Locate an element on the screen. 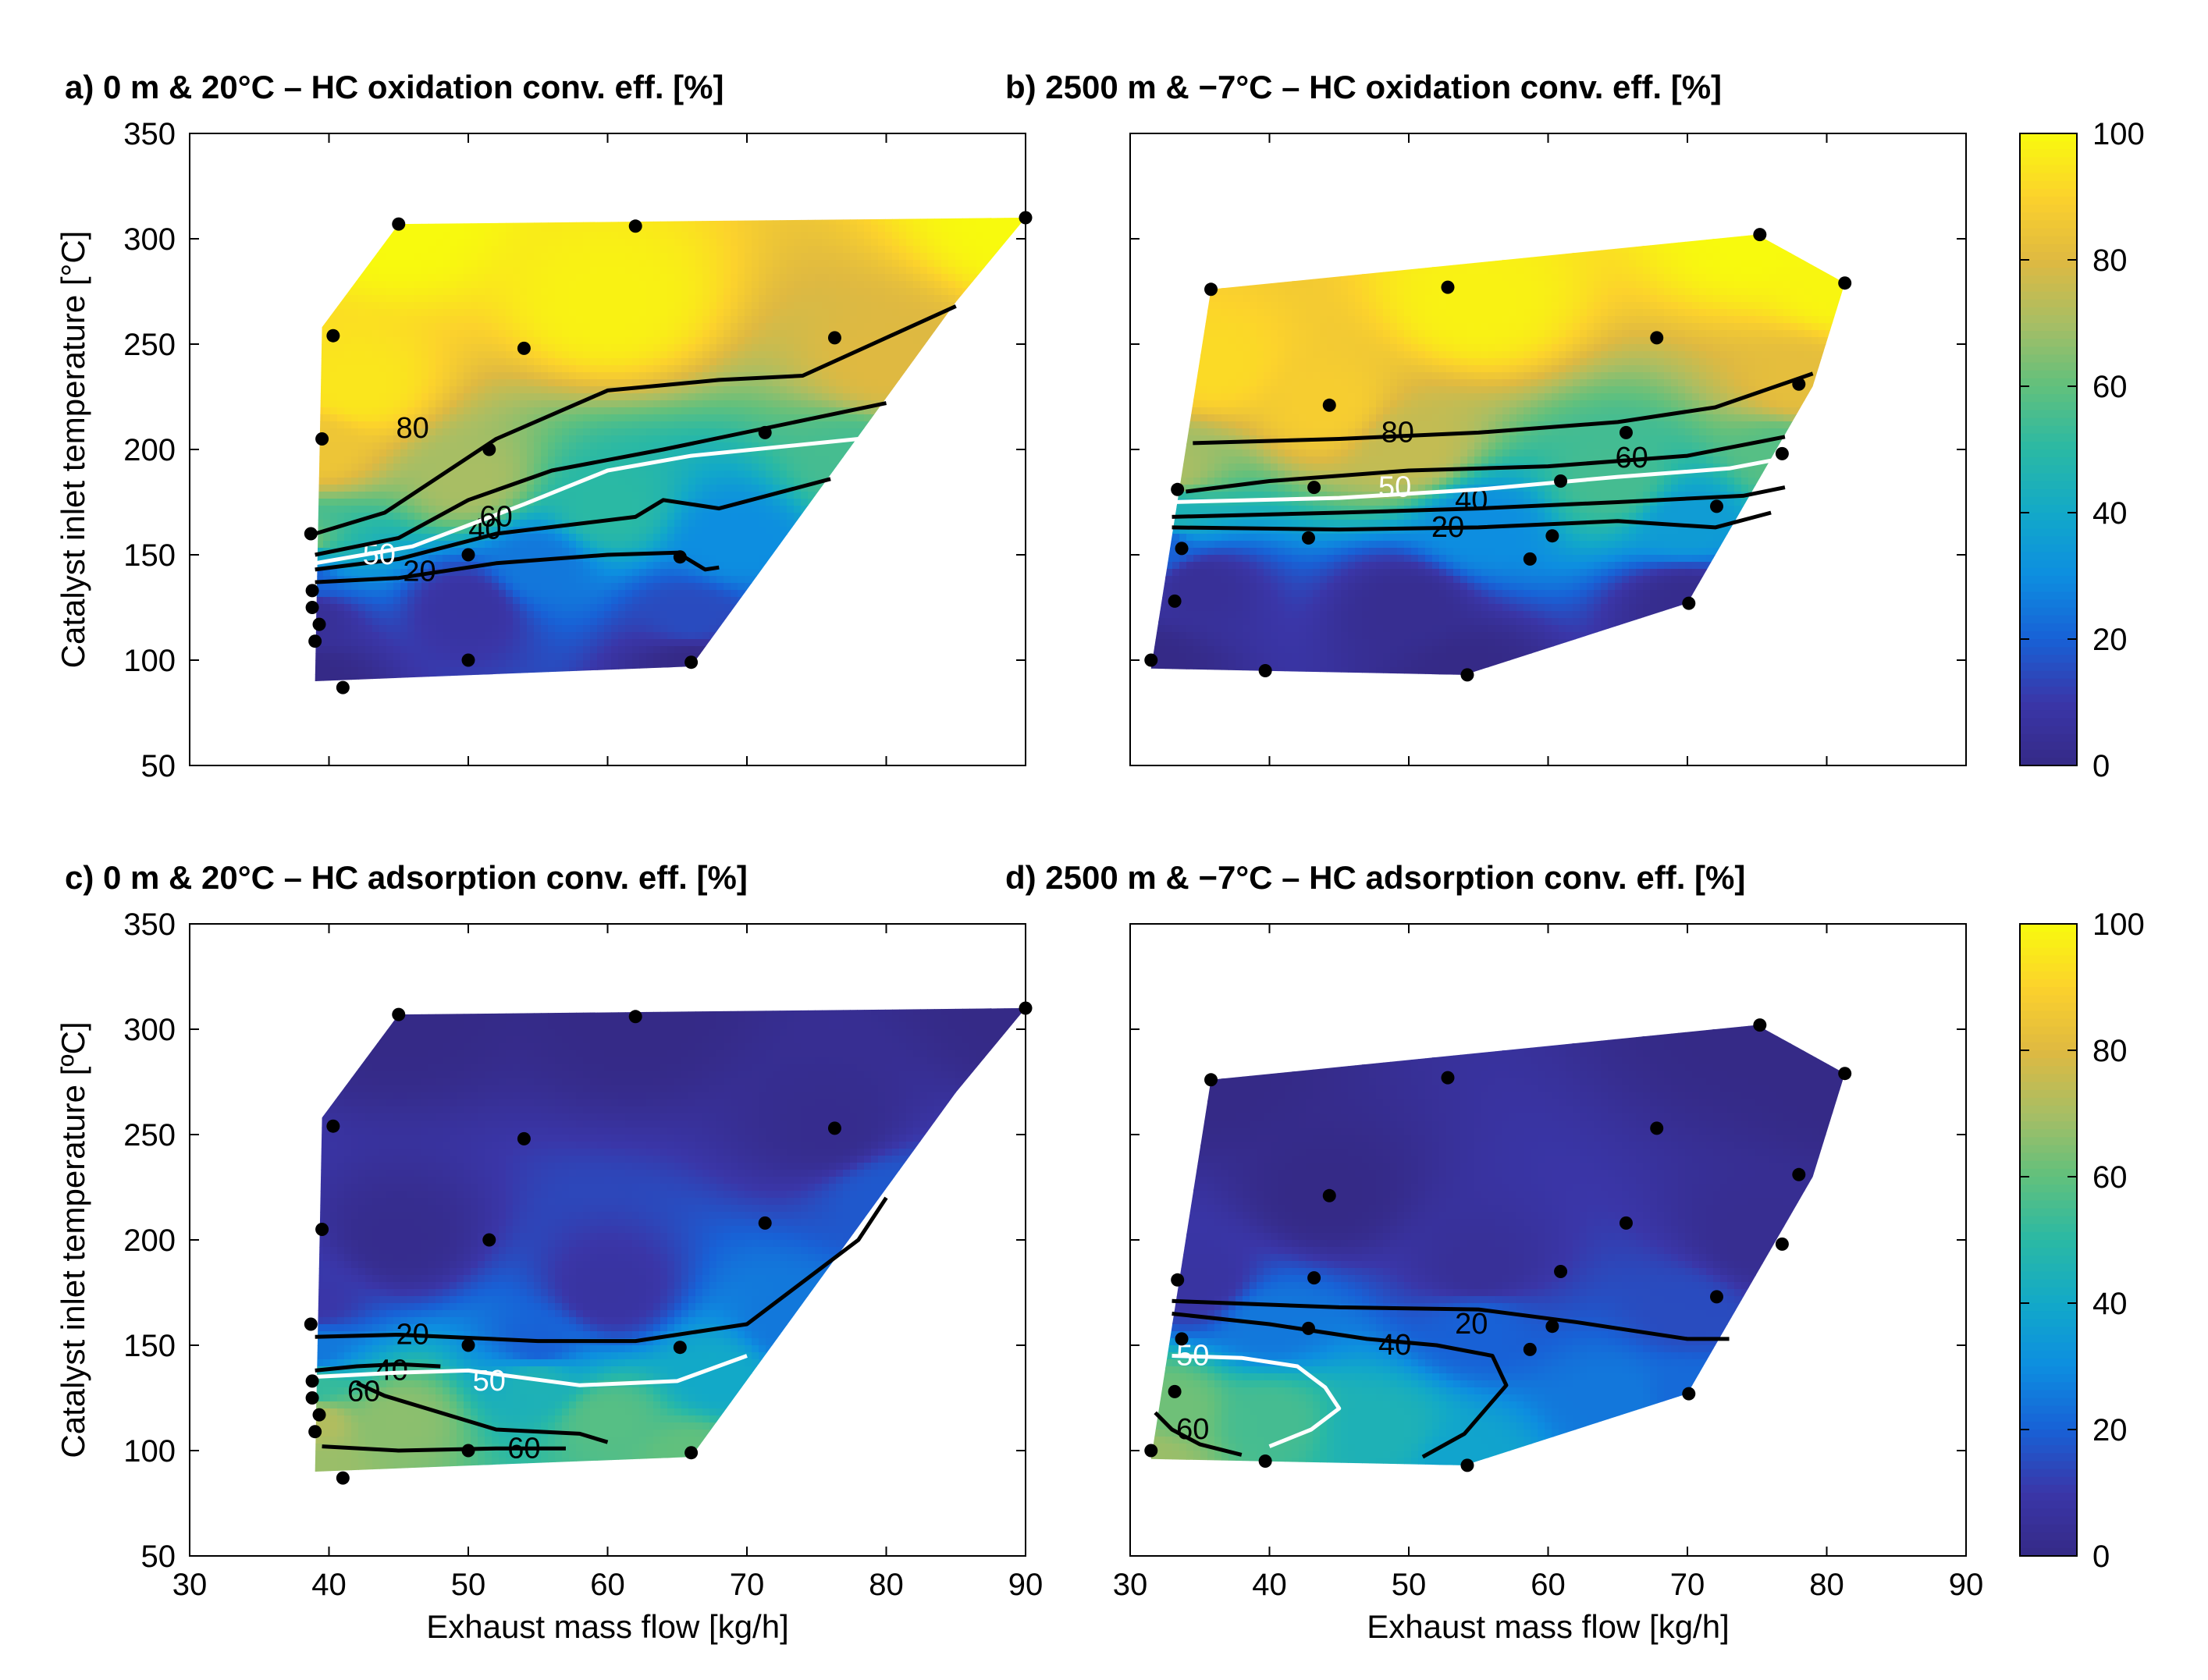 This screenshot has width=2208, height=1680. colorbar-tick-label: 60 is located at coordinates (2110, 387).